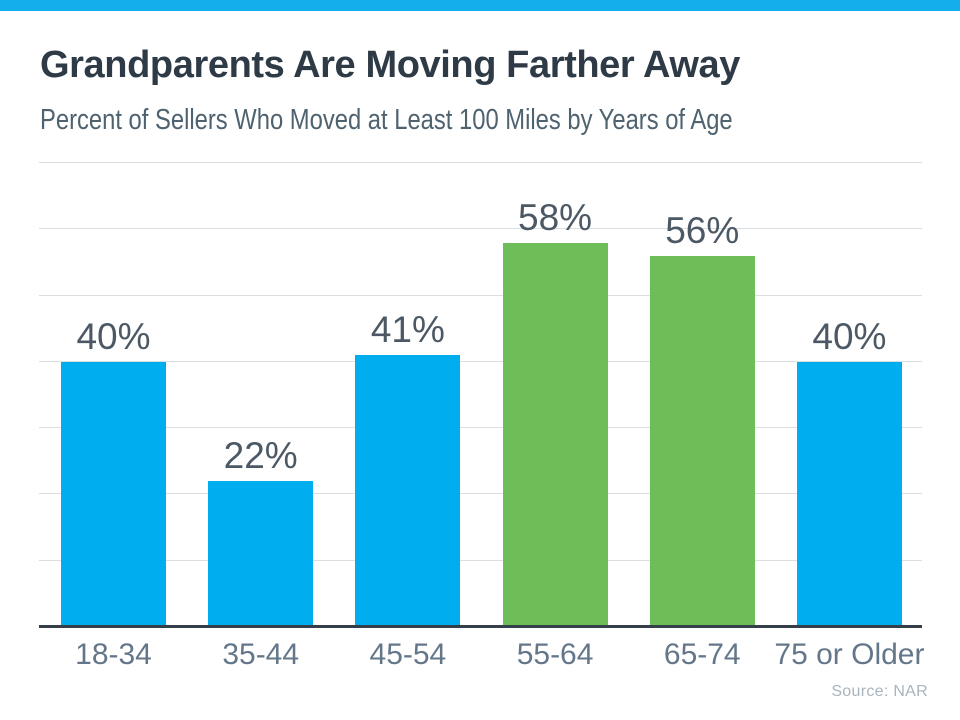 Image resolution: width=960 pixels, height=720 pixels. What do you see at coordinates (702, 654) in the screenshot?
I see `x-axis-label: 65-74` at bounding box center [702, 654].